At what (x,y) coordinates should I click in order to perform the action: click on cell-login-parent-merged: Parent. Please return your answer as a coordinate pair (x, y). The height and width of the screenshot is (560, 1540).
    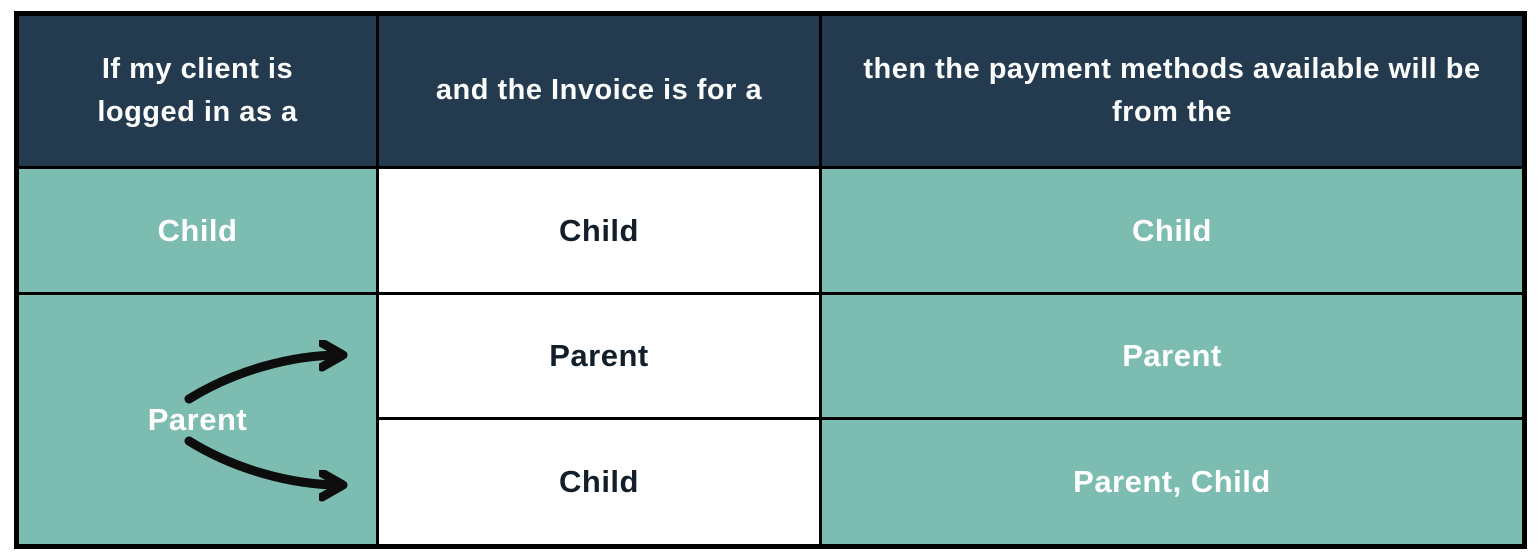
    Looking at the image, I should click on (197, 419).